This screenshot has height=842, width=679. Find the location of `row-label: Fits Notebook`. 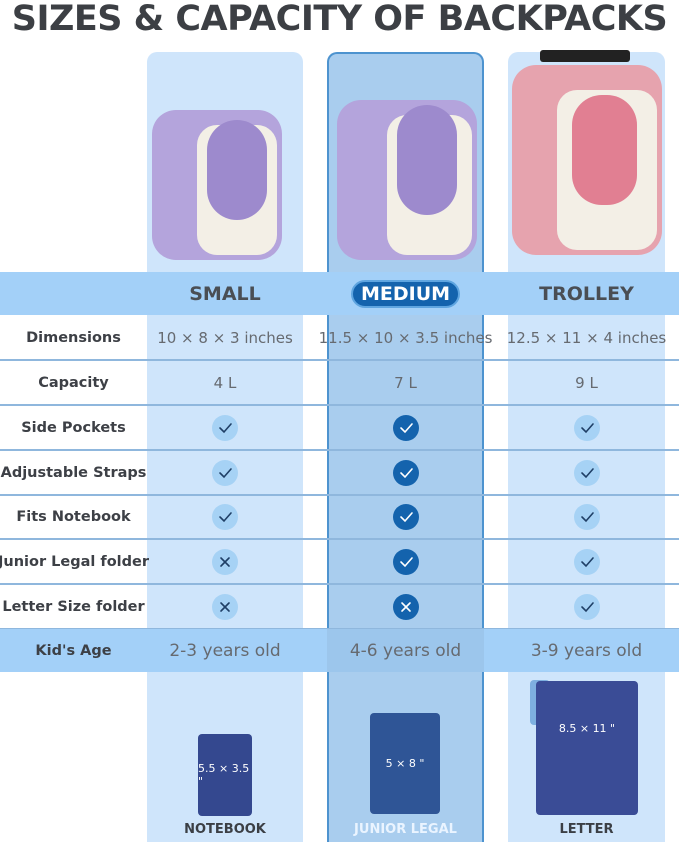

row-label: Fits Notebook is located at coordinates (73, 517).